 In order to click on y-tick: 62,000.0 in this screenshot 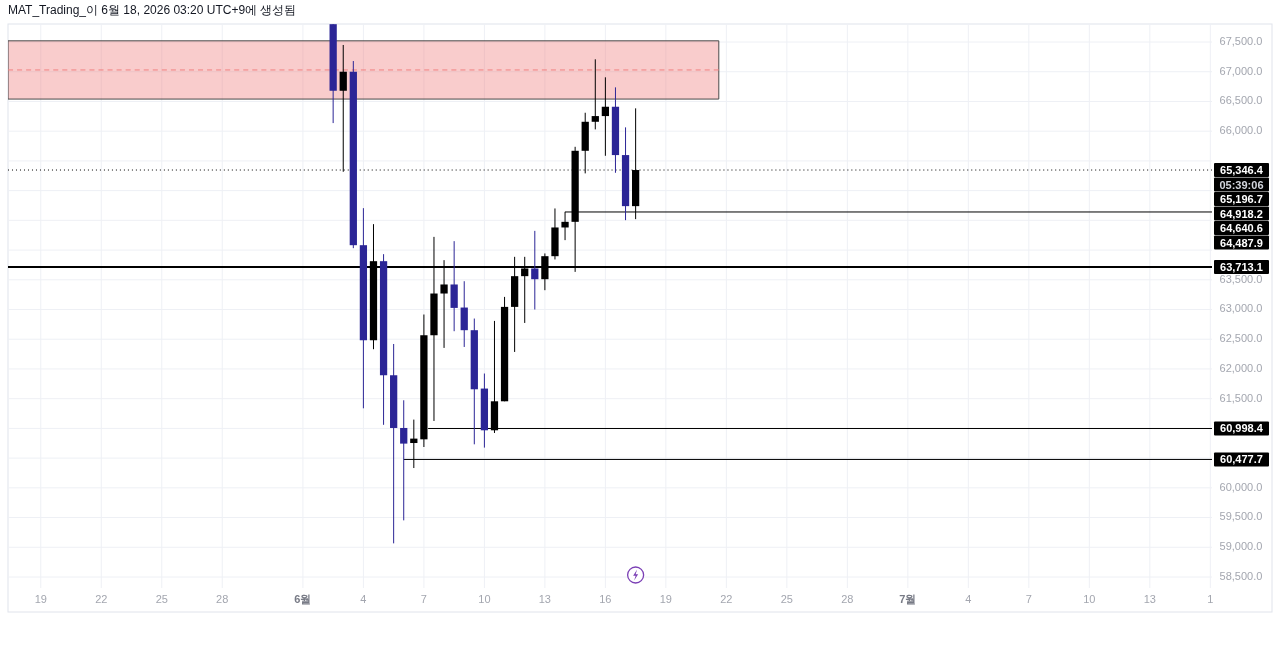, I will do `click(1241, 367)`.